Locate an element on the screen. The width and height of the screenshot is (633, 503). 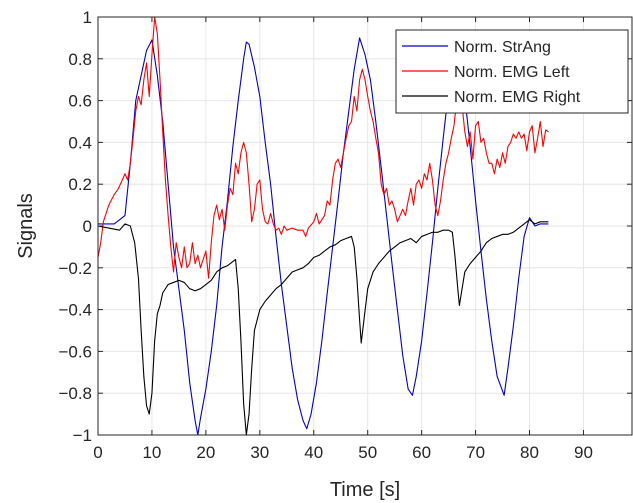
x-axis-label: Time [s] is located at coordinates (365, 490).